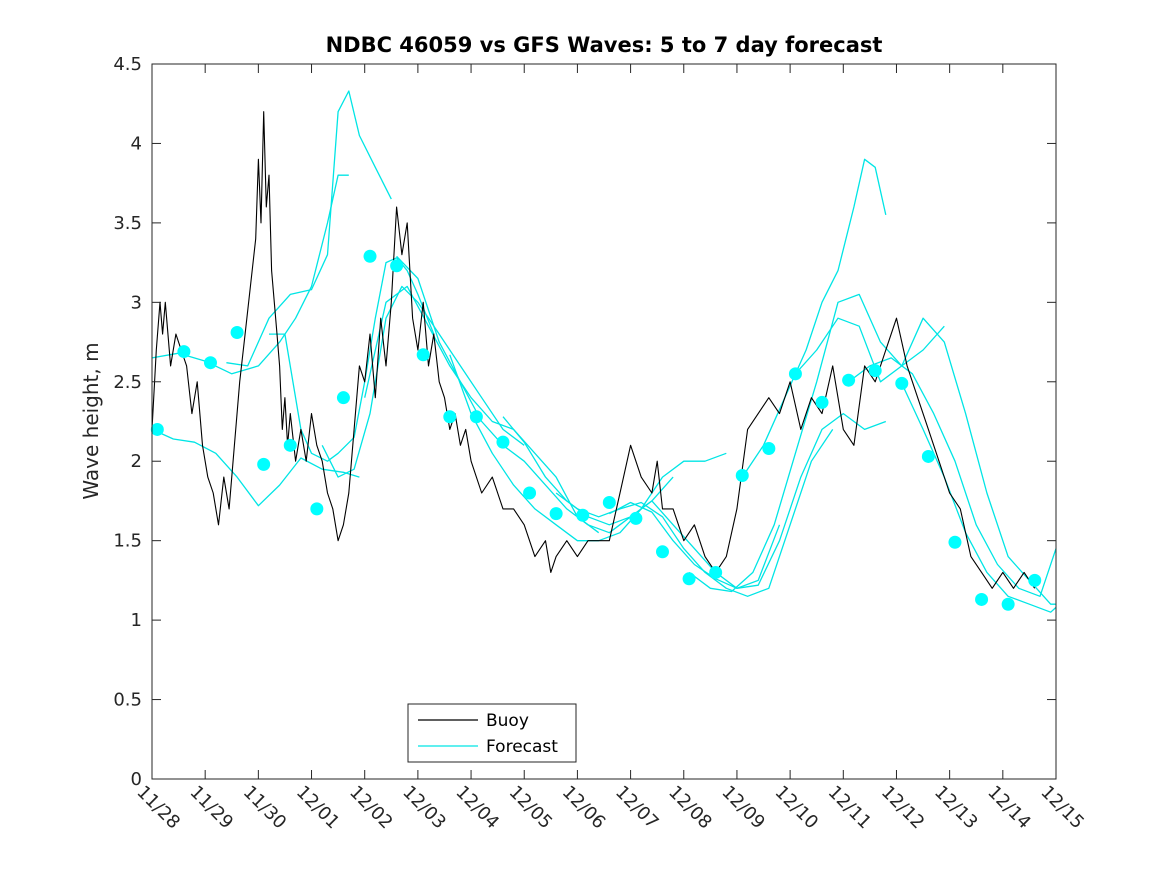  I want to click on legend-box, so click(492, 733).